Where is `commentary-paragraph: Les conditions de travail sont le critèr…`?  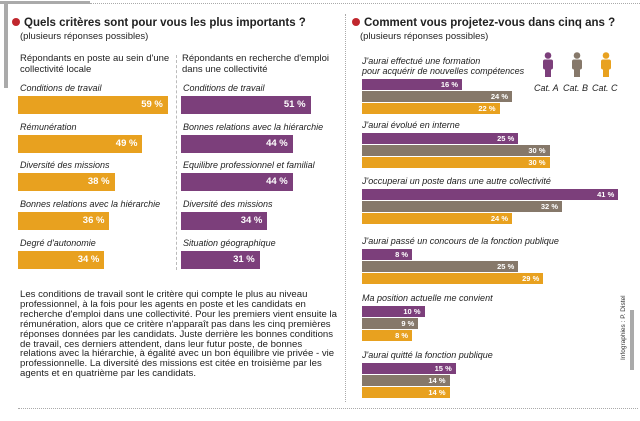
commentary-paragraph: Les conditions de travail sont le critèr… is located at coordinates (178, 334).